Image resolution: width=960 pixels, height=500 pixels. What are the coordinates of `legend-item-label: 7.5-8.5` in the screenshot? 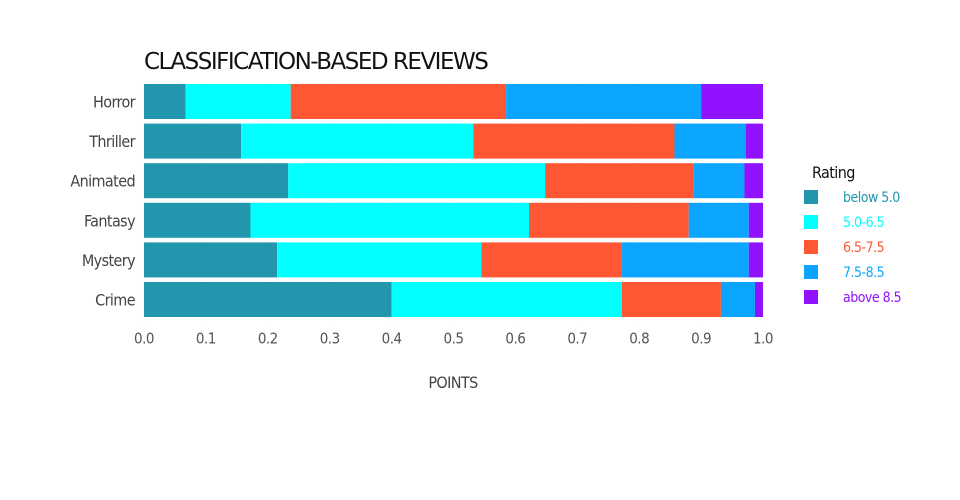 It's located at (863, 273).